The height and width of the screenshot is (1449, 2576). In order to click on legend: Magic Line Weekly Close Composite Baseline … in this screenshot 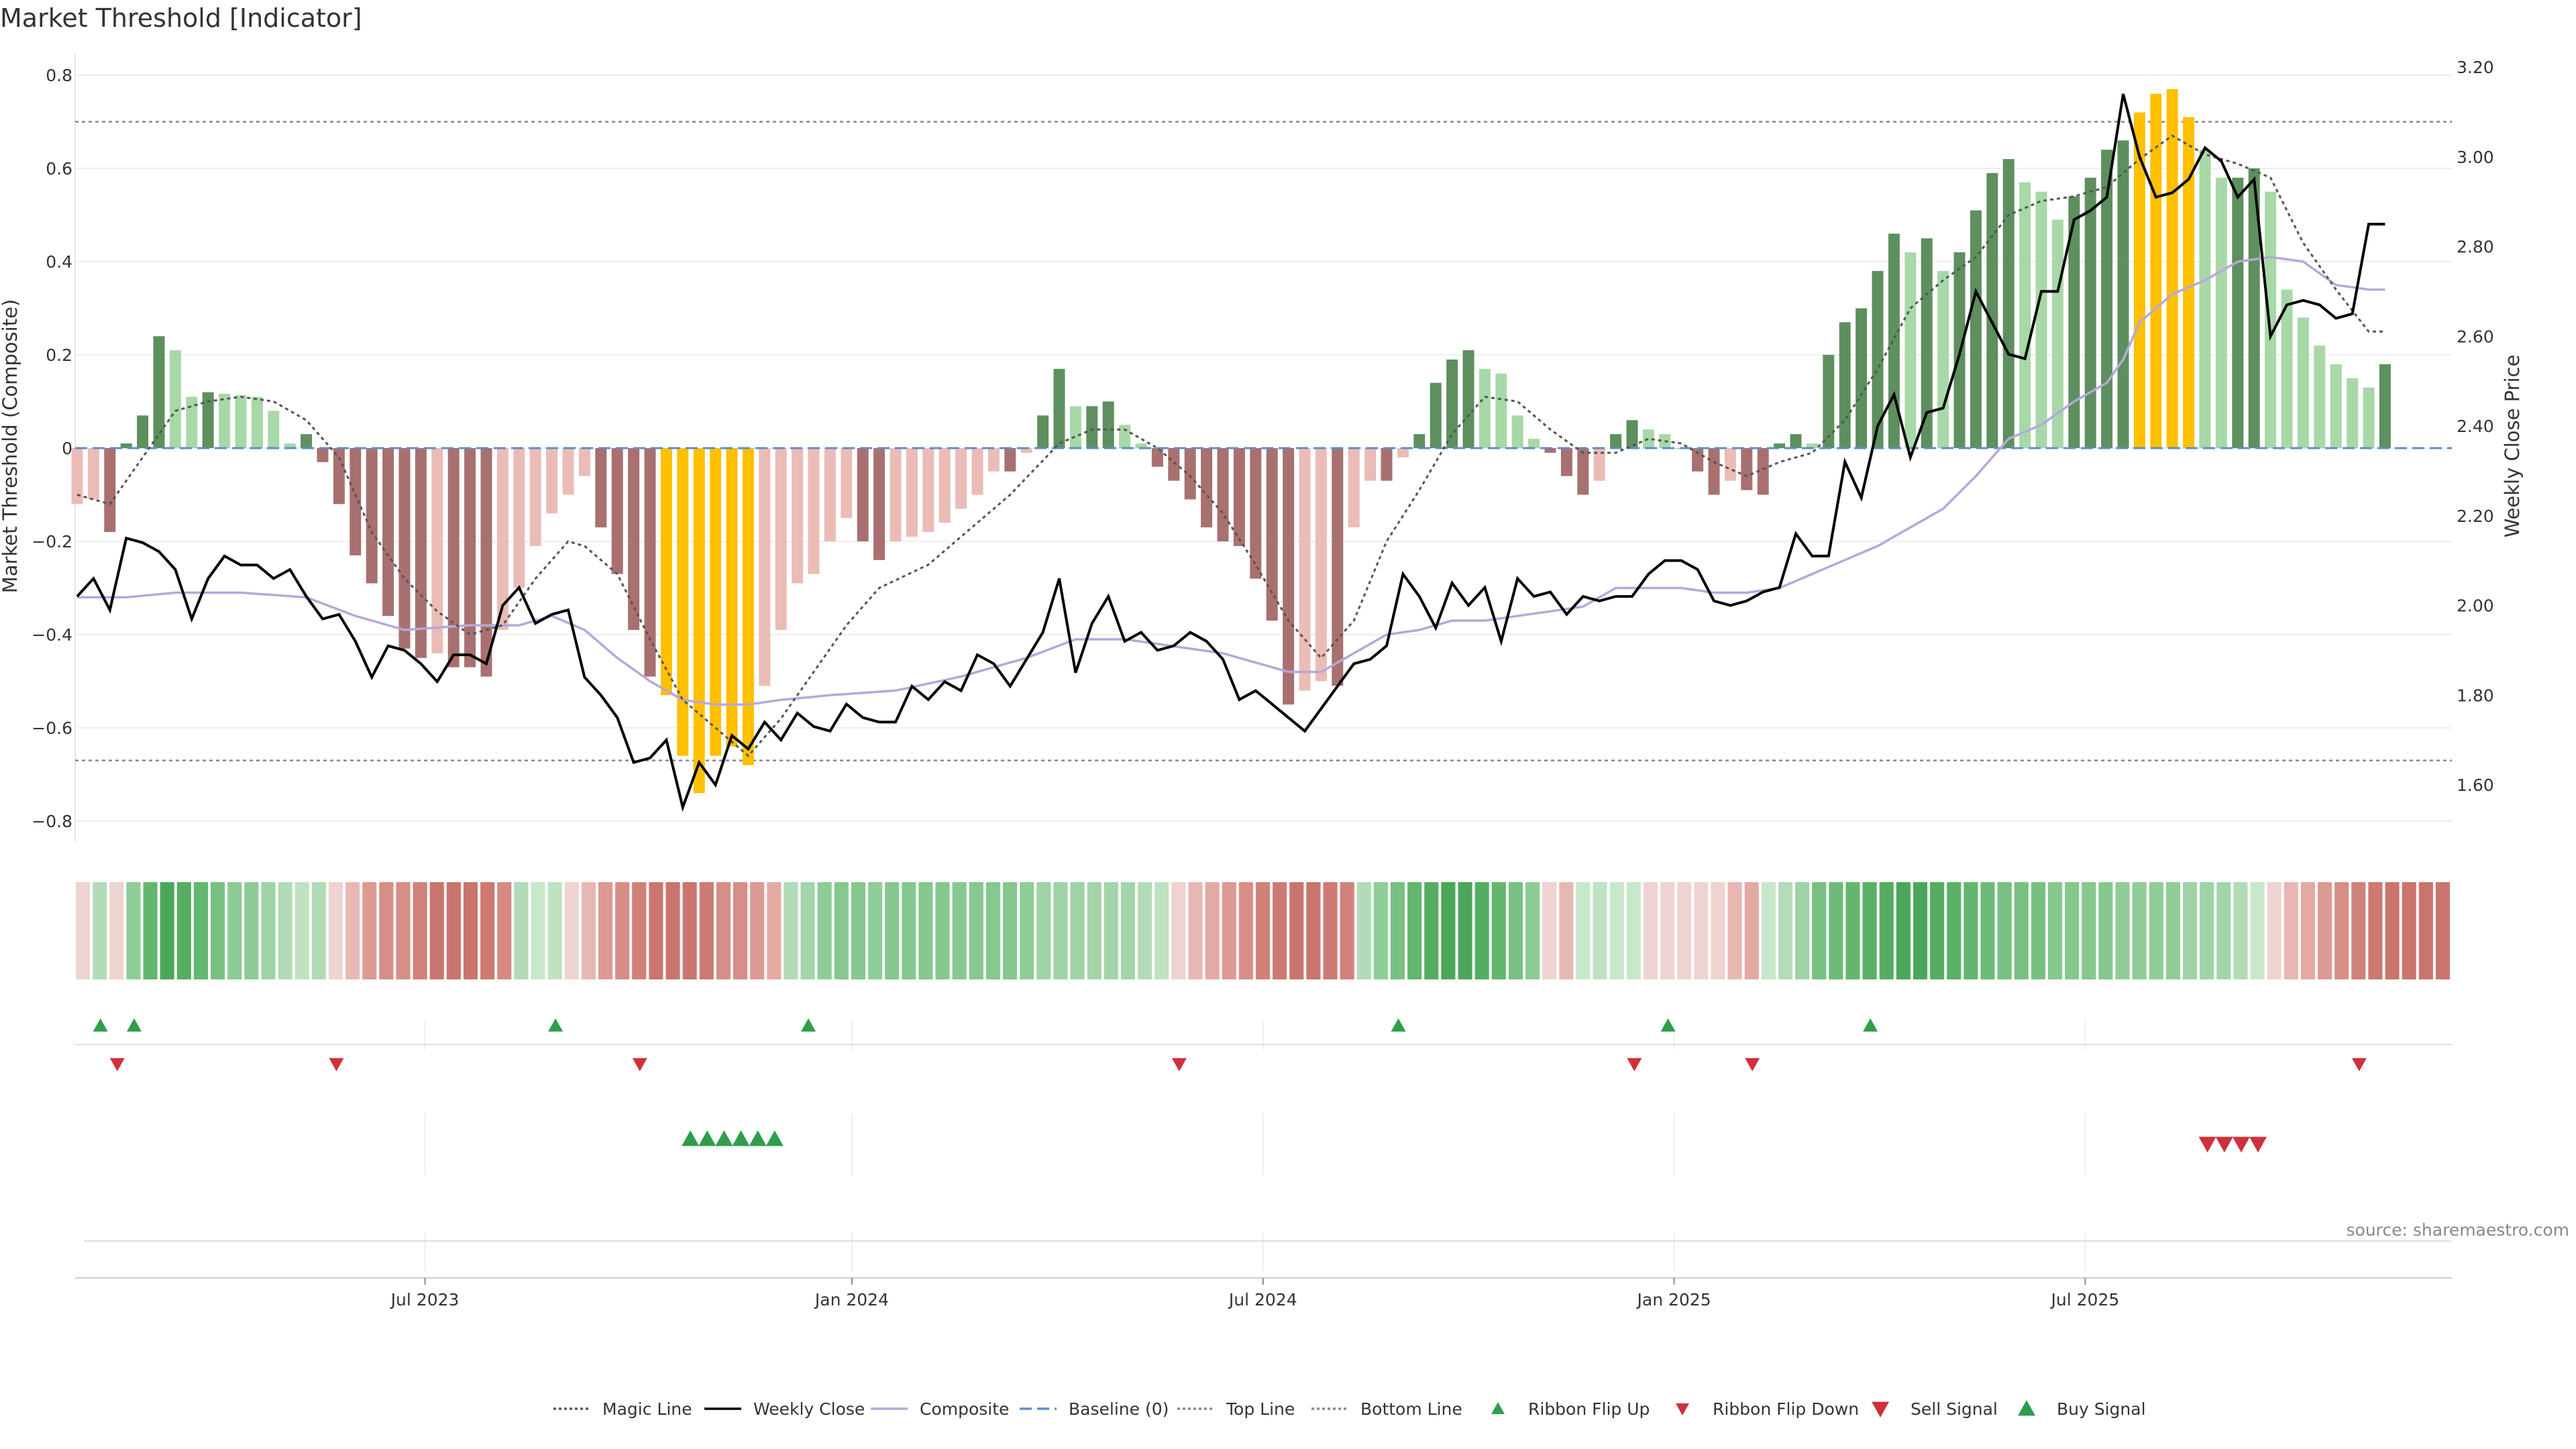, I will do `click(1349, 1409)`.